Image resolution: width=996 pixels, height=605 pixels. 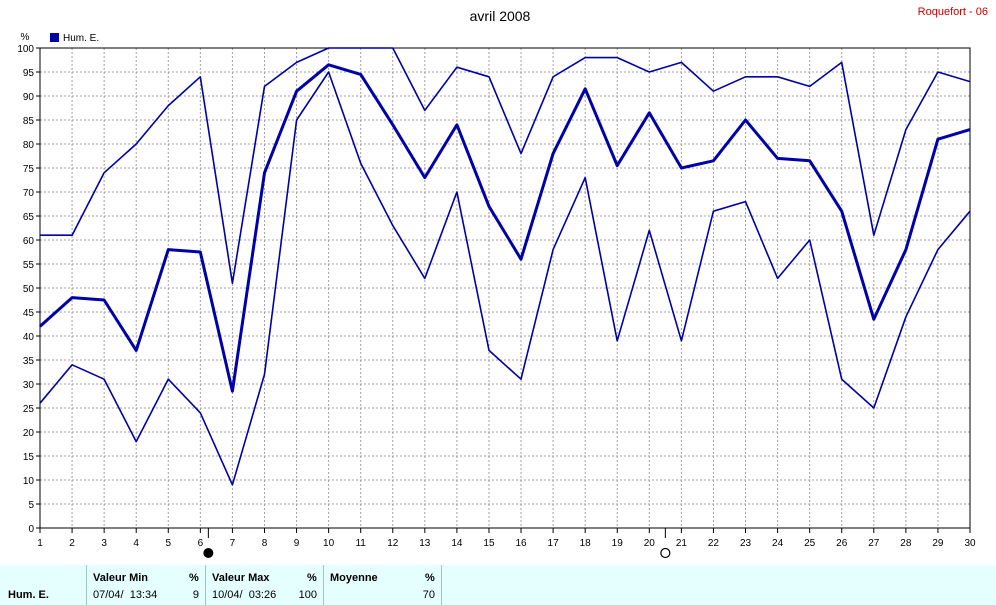 What do you see at coordinates (665, 553) in the screenshot?
I see `full-moon-icon` at bounding box center [665, 553].